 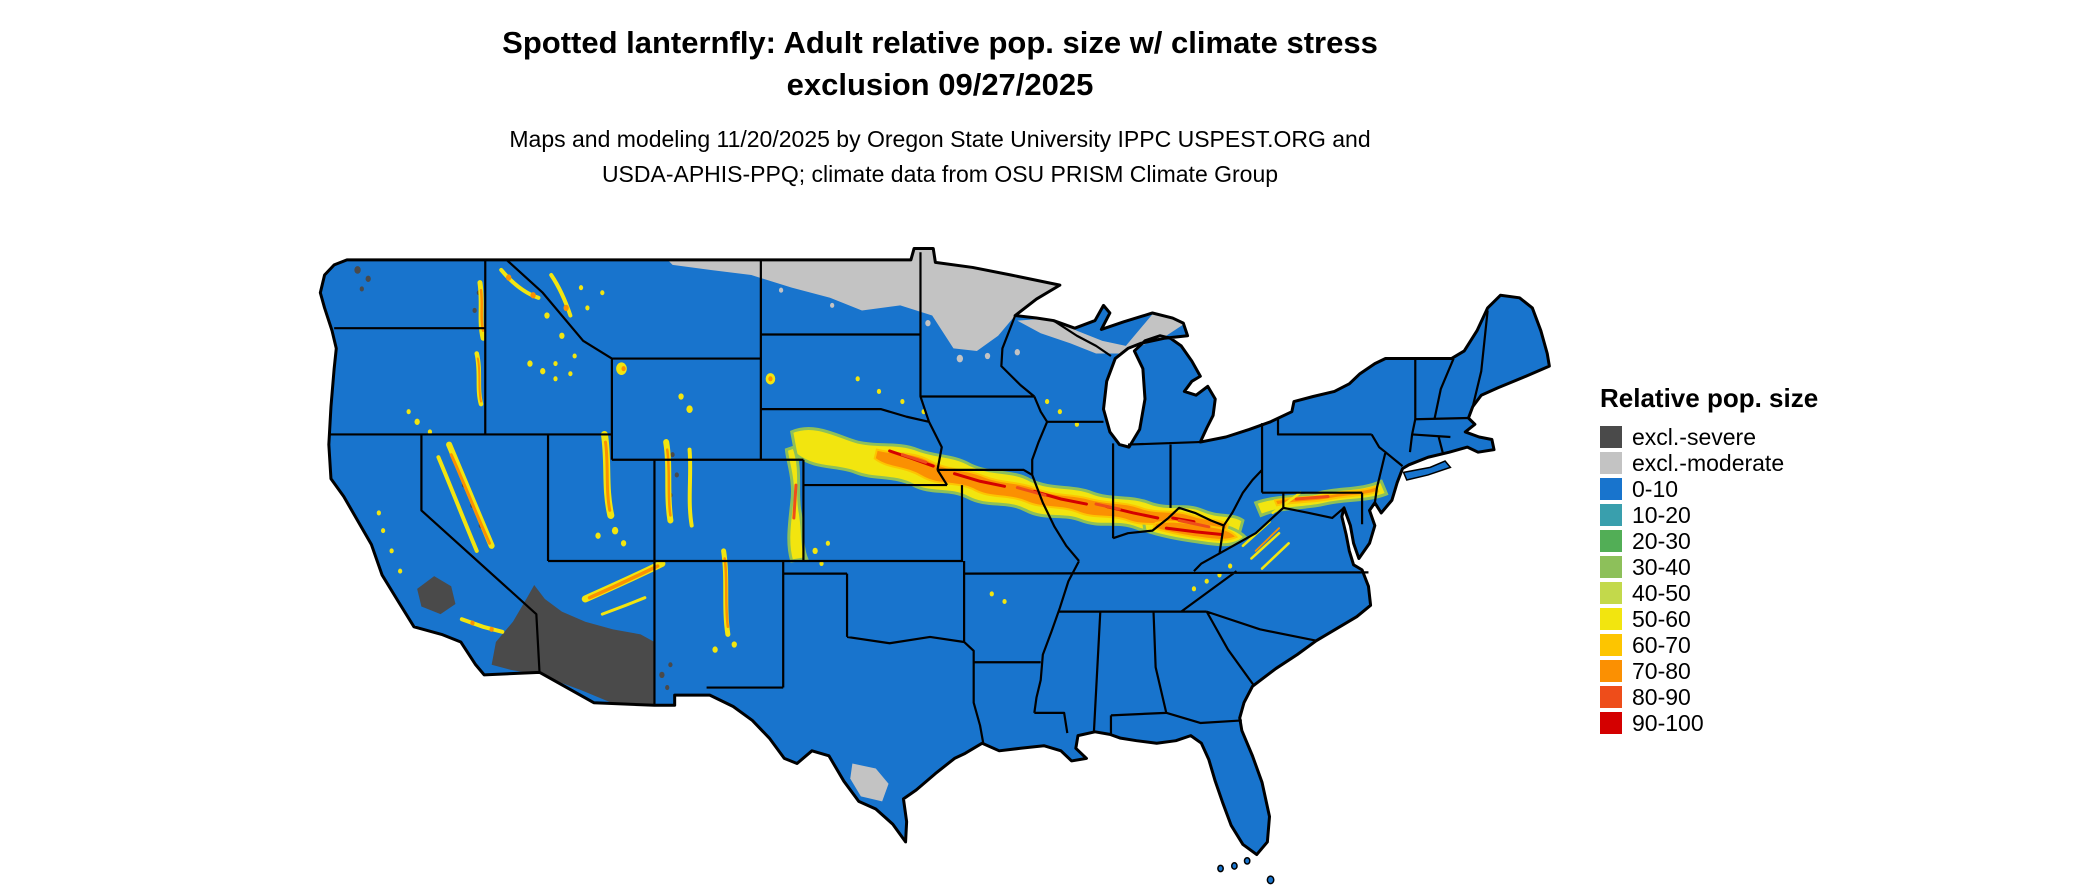 What do you see at coordinates (576, 461) in the screenshot?
I see `heat-patches-west` at bounding box center [576, 461].